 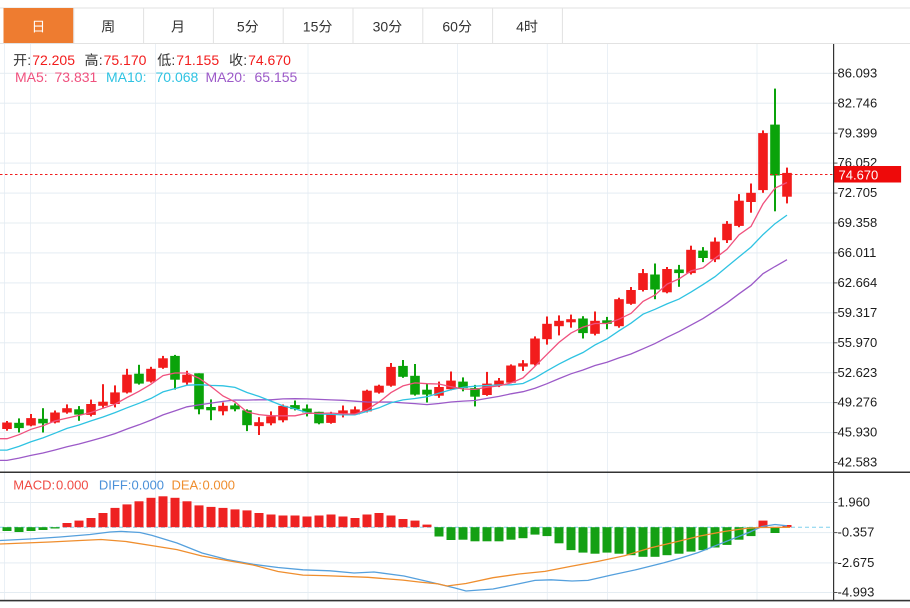 I want to click on svg-text: 55.970, so click(x=858, y=342).